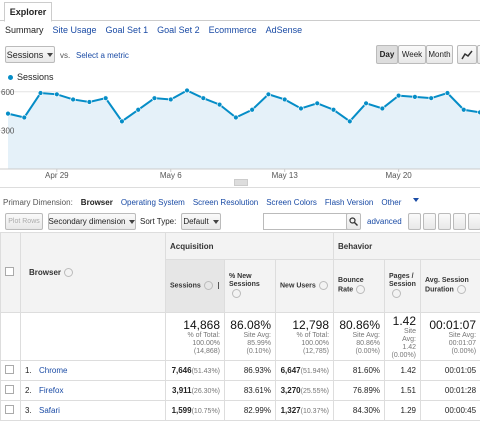 The height and width of the screenshot is (423, 480). What do you see at coordinates (8, 130) in the screenshot?
I see `y-tick-label: 300` at bounding box center [8, 130].